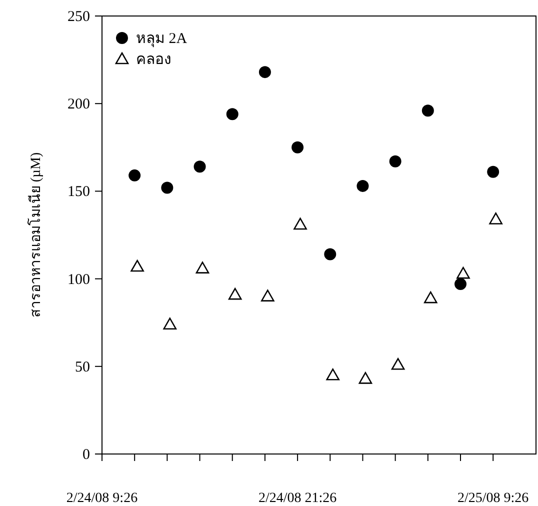  What do you see at coordinates (493, 498) in the screenshot?
I see `x-tick-label: 2/25/08 9:26` at bounding box center [493, 498].